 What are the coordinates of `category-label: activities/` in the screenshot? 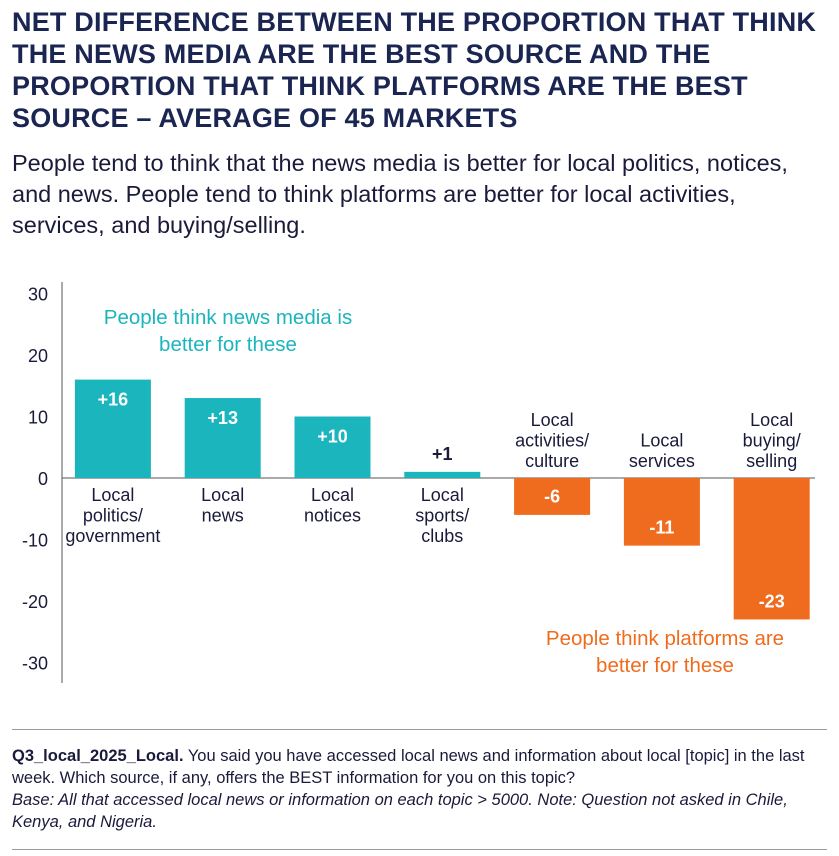 It's located at (552, 441).